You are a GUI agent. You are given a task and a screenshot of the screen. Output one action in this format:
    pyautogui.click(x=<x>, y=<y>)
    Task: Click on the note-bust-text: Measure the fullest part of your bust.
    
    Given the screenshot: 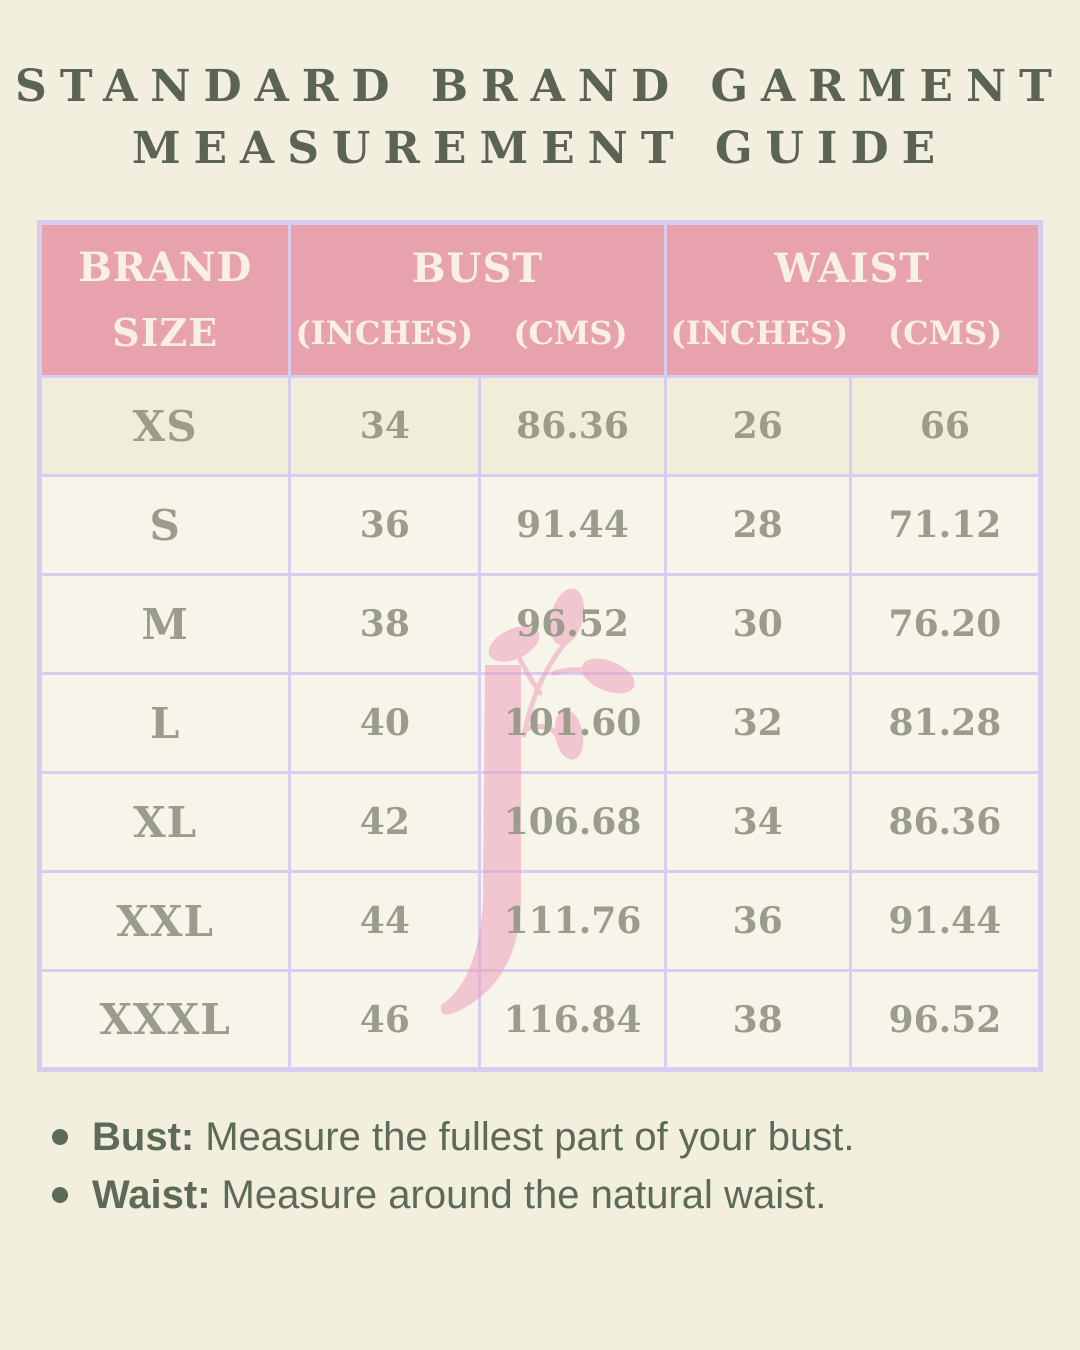 What is the action you would take?
    pyautogui.click(x=530, y=1137)
    